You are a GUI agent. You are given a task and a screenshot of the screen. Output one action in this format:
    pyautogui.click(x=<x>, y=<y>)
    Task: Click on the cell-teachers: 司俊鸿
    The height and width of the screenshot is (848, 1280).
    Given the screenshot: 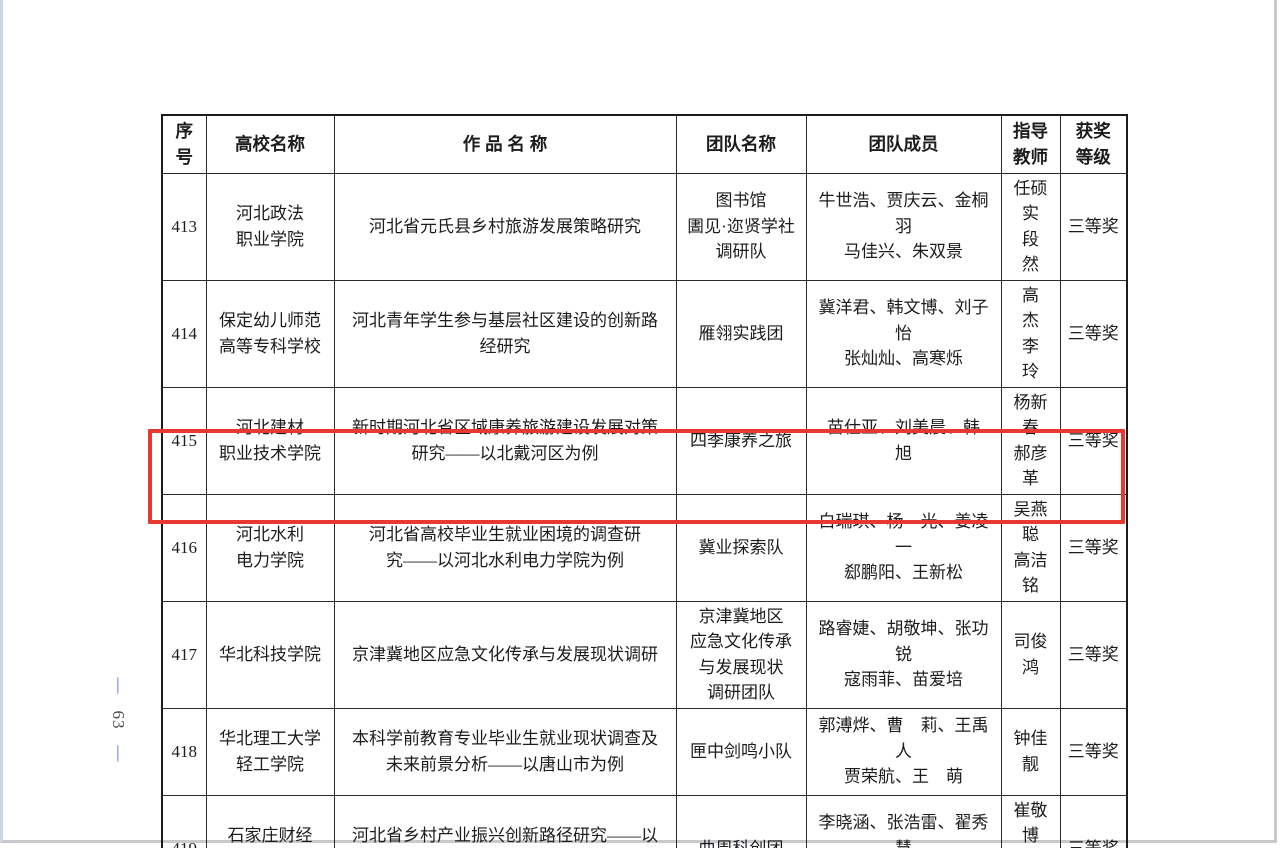 What is the action you would take?
    pyautogui.click(x=1030, y=654)
    